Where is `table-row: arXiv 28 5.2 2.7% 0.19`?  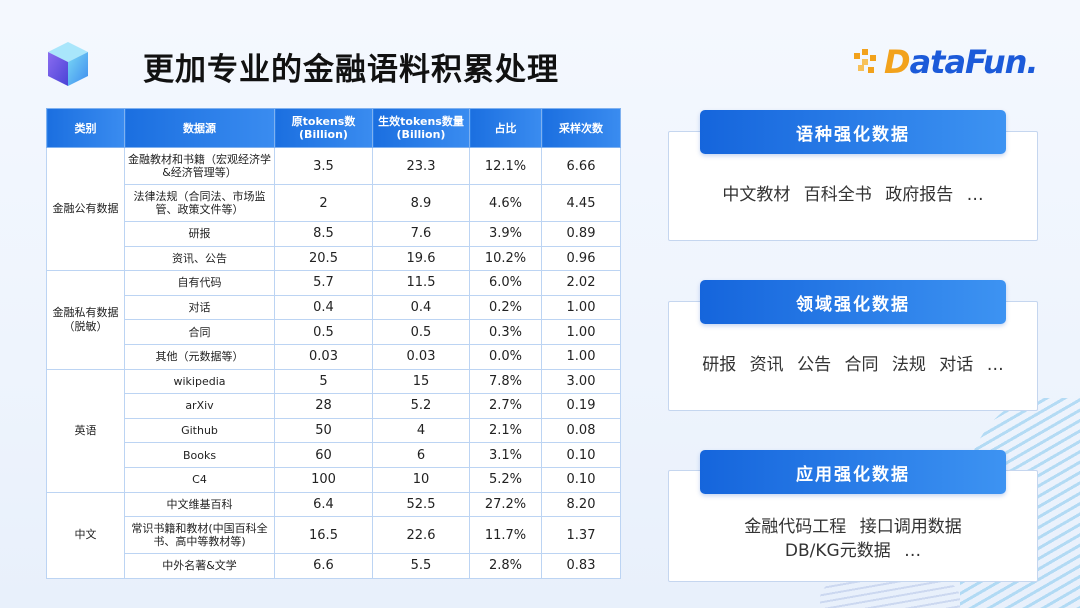 table-row: arXiv 28 5.2 2.7% 0.19 is located at coordinates (334, 406).